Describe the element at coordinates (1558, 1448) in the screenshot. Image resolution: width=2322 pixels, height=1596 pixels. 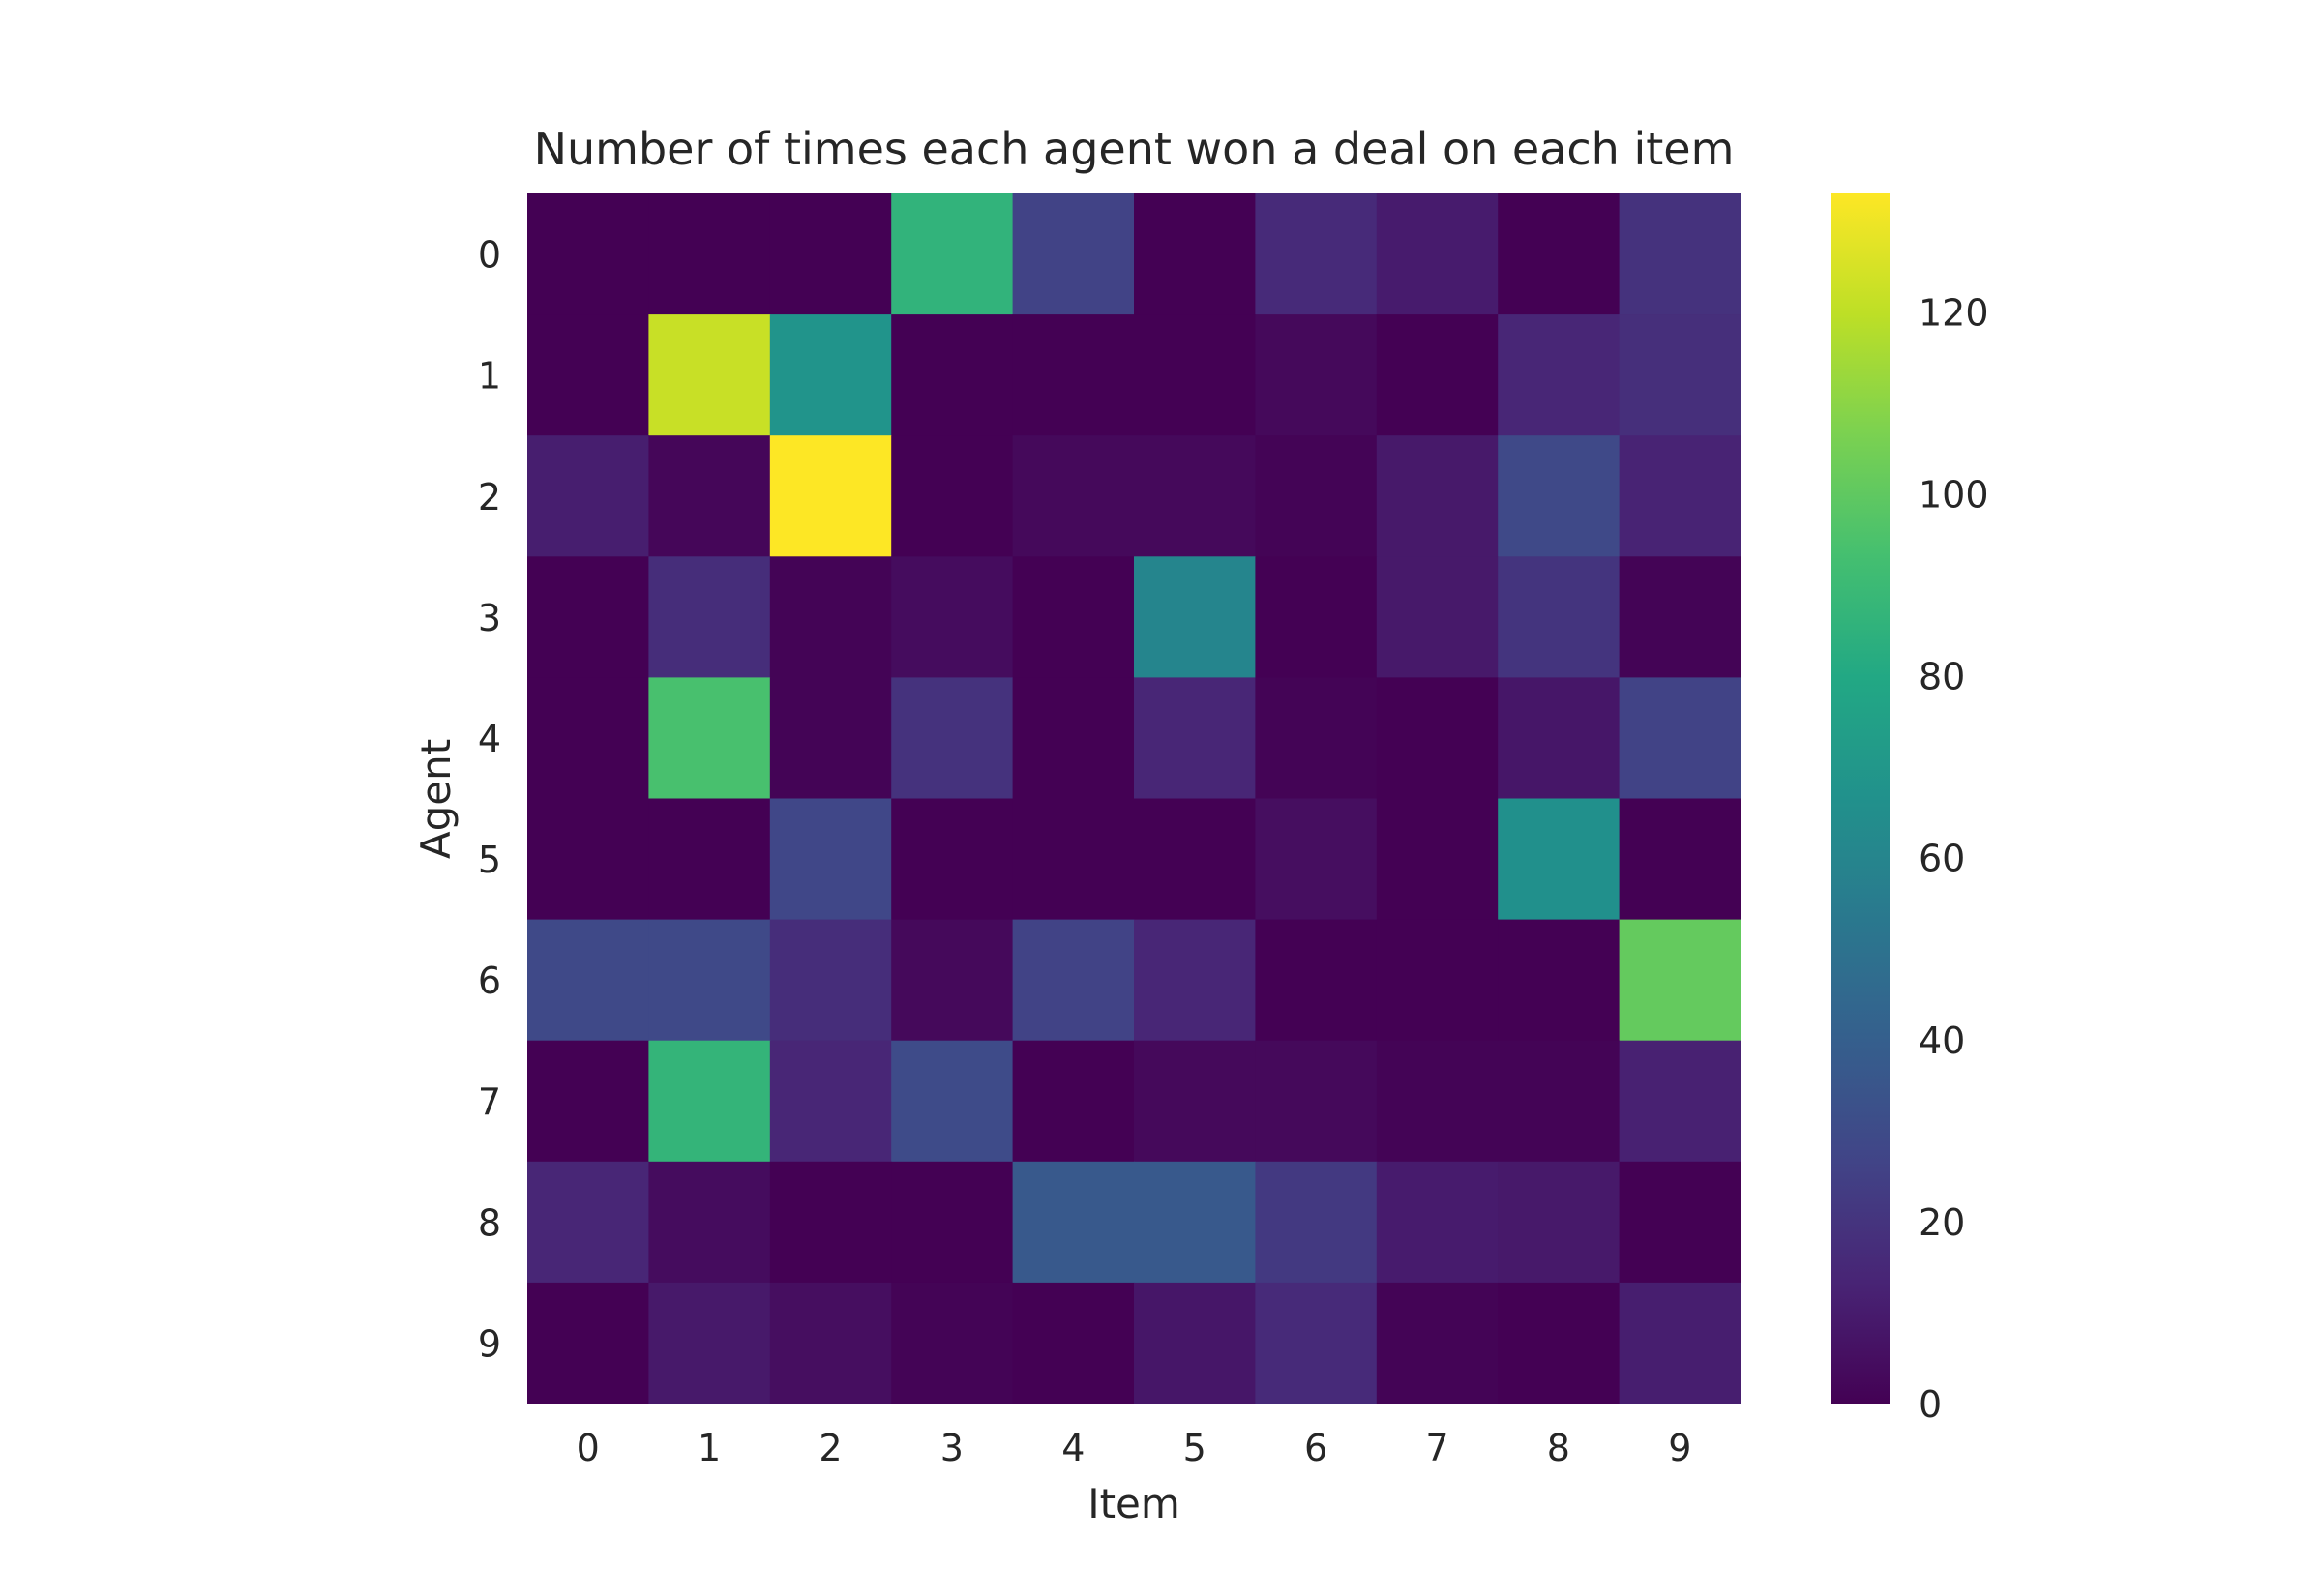
I see `x-tick-label: 8` at that location.